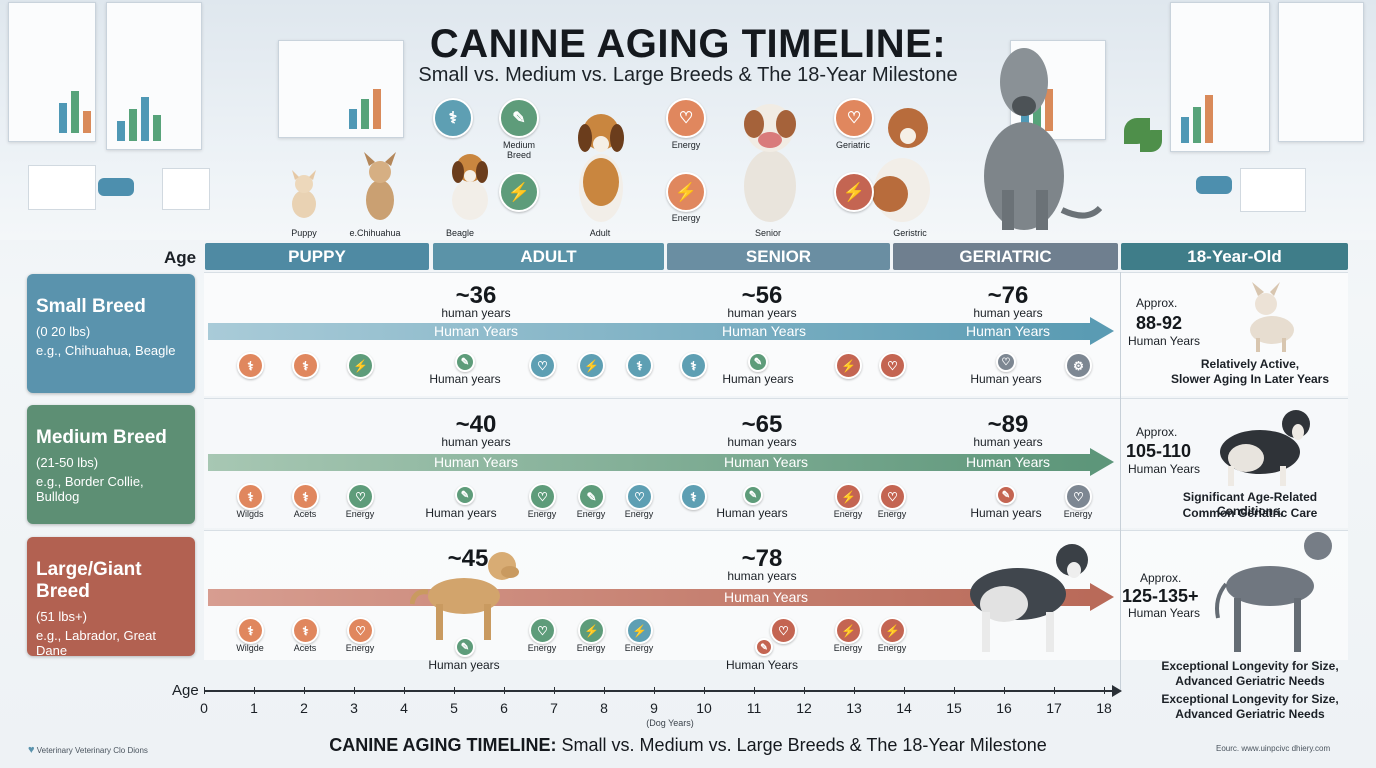  What do you see at coordinates (754, 708) in the screenshot?
I see `axis-tick-label: 11` at bounding box center [754, 708].